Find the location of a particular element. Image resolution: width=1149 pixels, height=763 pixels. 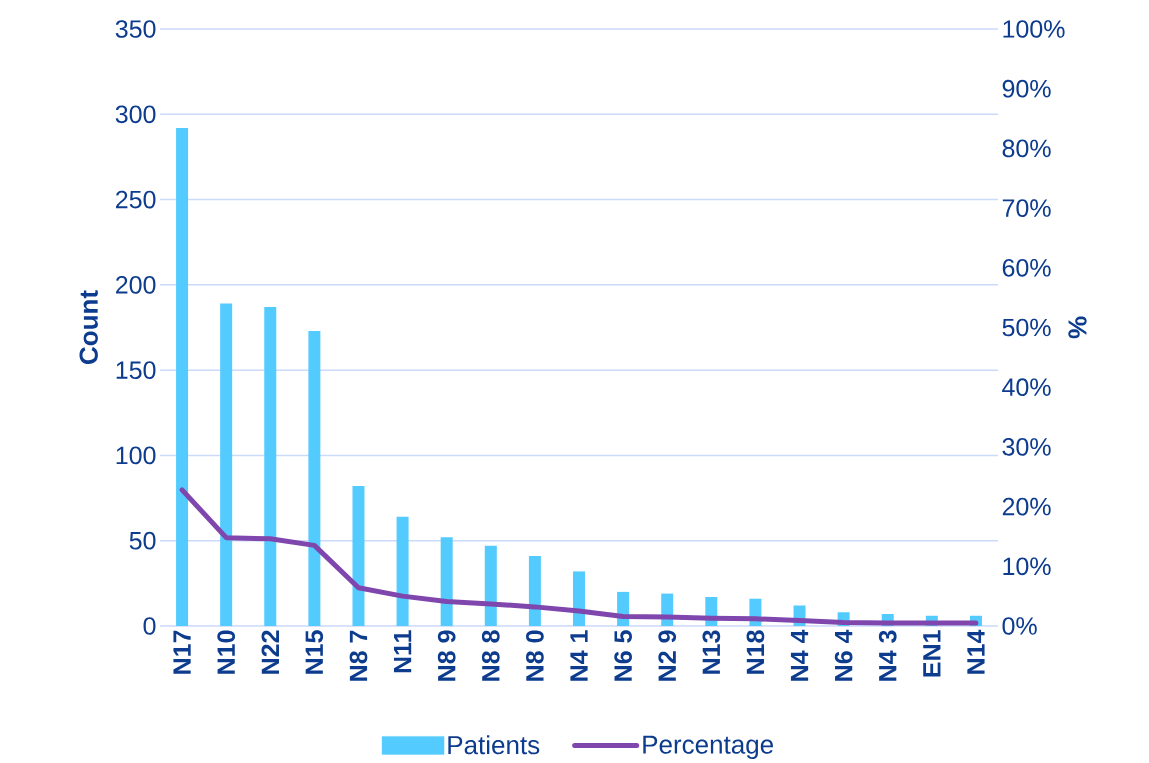

y-tick-label: 250 is located at coordinates (136, 199).